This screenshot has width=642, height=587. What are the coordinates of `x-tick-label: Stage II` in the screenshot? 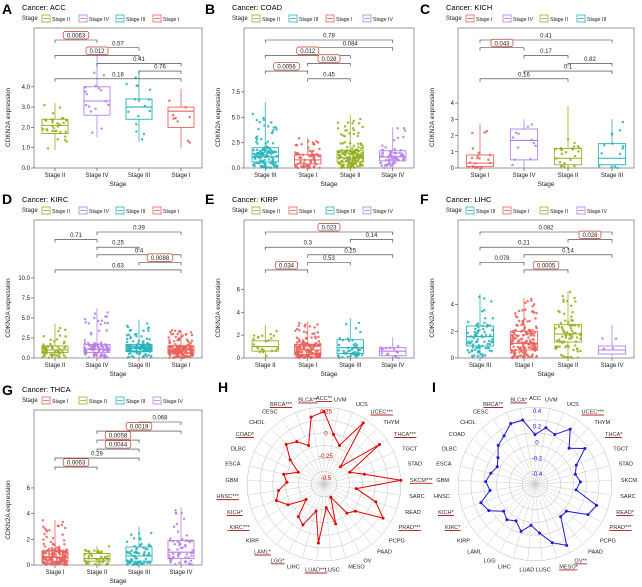 It's located at (55, 176).